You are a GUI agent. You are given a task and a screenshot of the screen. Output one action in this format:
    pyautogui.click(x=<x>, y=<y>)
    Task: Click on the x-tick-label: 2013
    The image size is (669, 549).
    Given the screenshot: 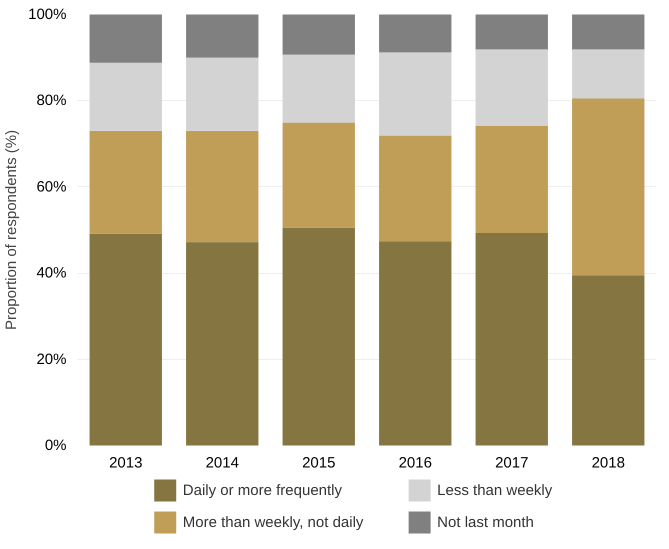 What is the action you would take?
    pyautogui.click(x=125, y=463)
    